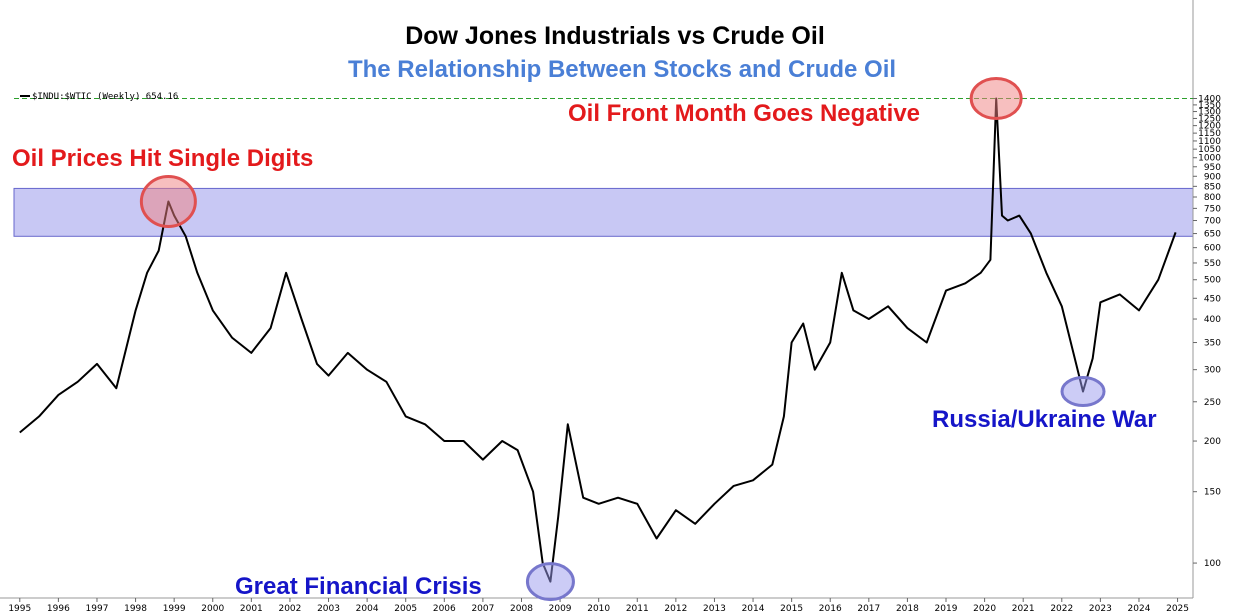 The height and width of the screenshot is (616, 1243). What do you see at coordinates (946, 609) in the screenshot?
I see `x-tick-label: 2019` at bounding box center [946, 609].